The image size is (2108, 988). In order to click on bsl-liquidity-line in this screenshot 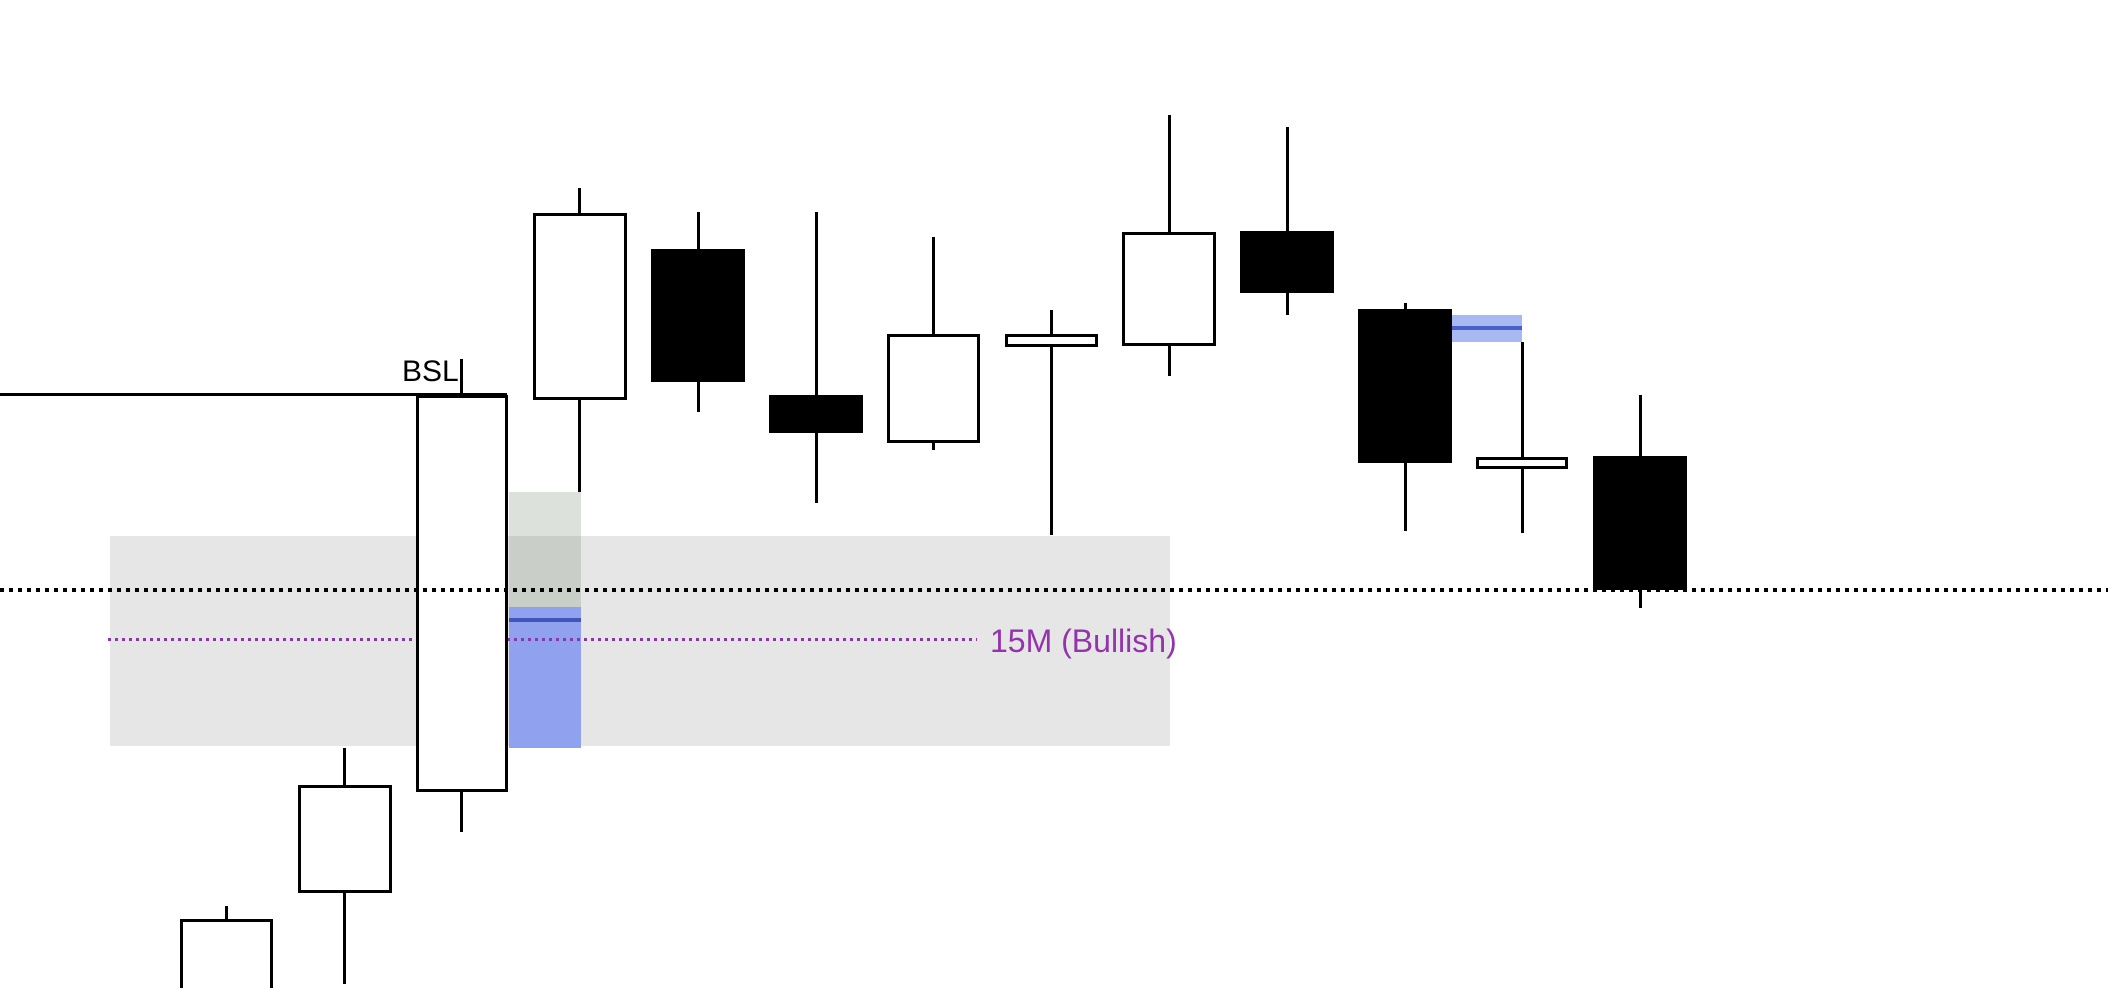, I will do `click(253, 394)`.